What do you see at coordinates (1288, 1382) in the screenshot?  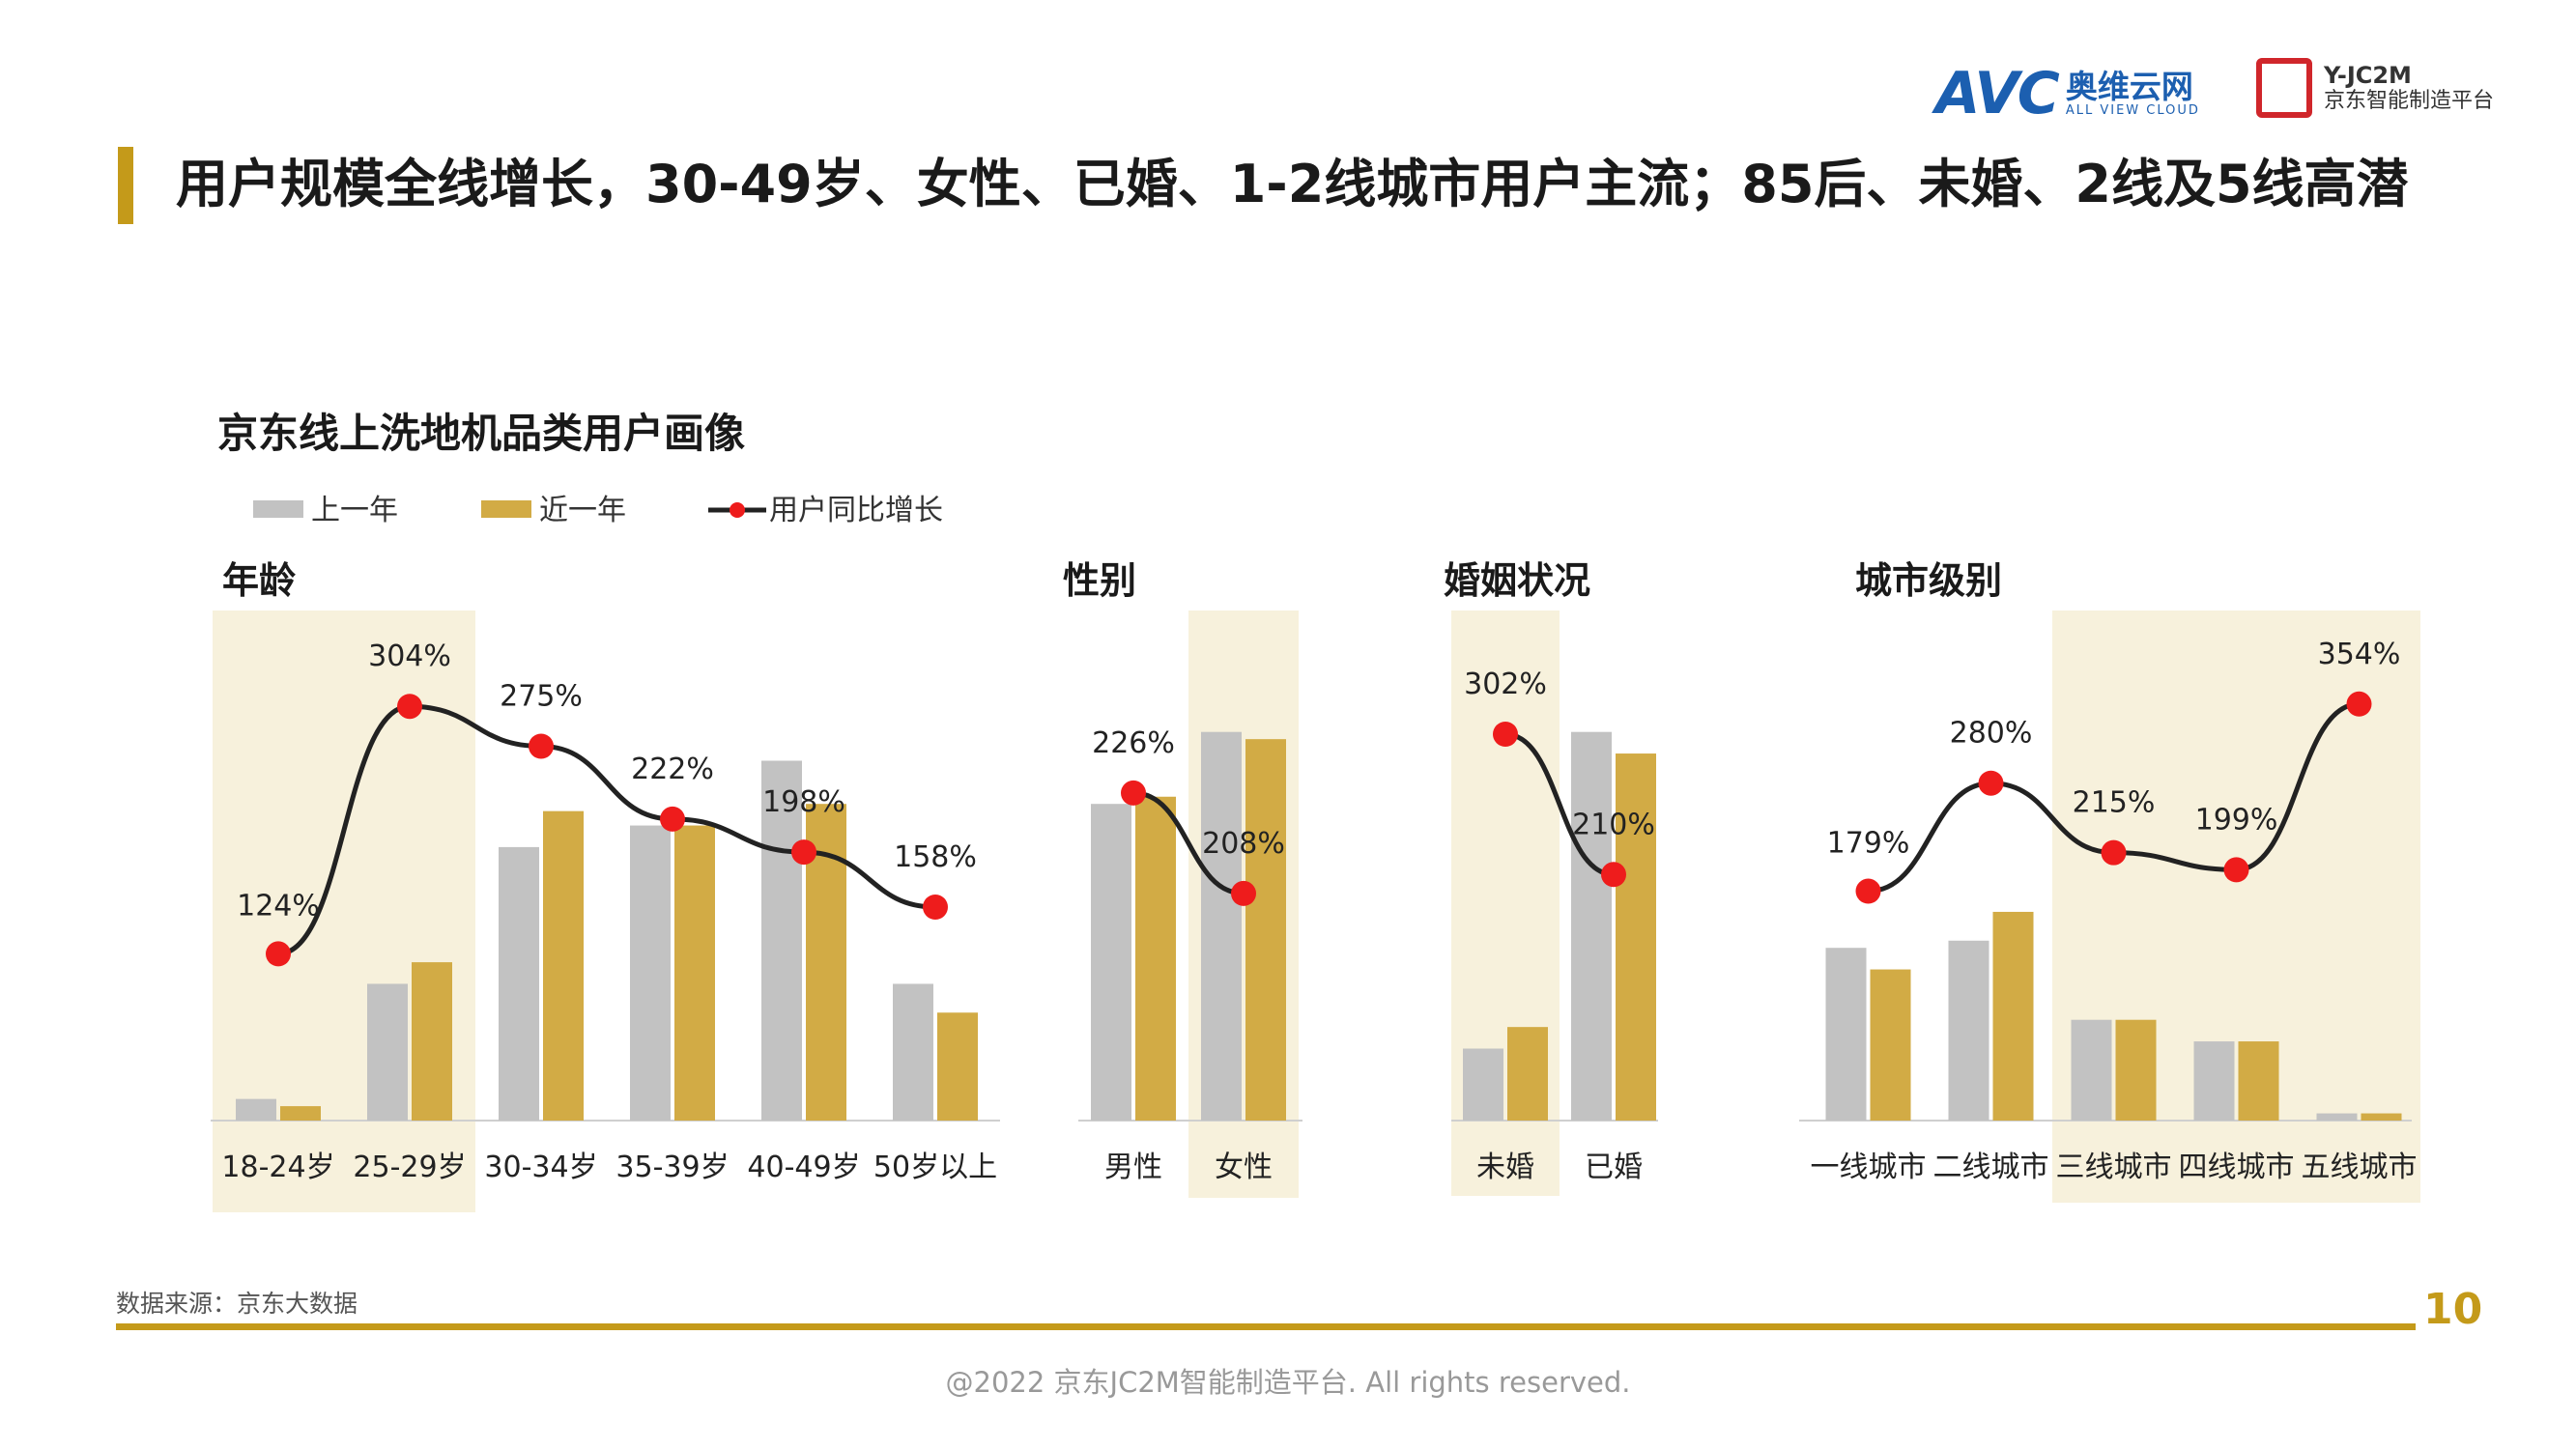 I see `copyright-notice: @2022 京东JC2M智能制造平台. All rights reserved.` at bounding box center [1288, 1382].